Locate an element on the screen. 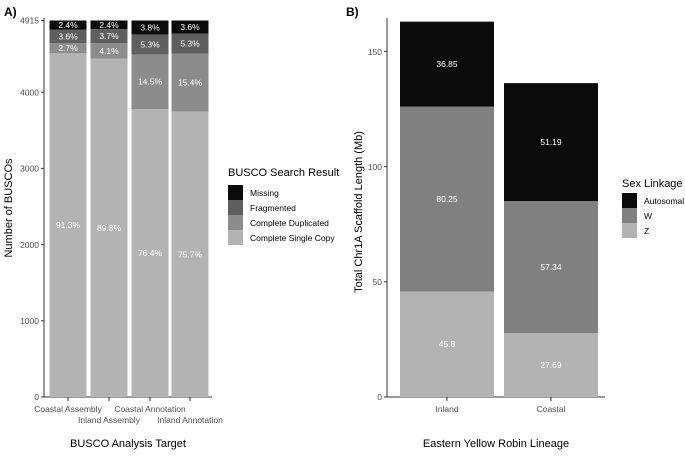 This screenshot has height=461, width=685. panel-a-x-tick-label: Coastal Annotation is located at coordinates (150, 409).